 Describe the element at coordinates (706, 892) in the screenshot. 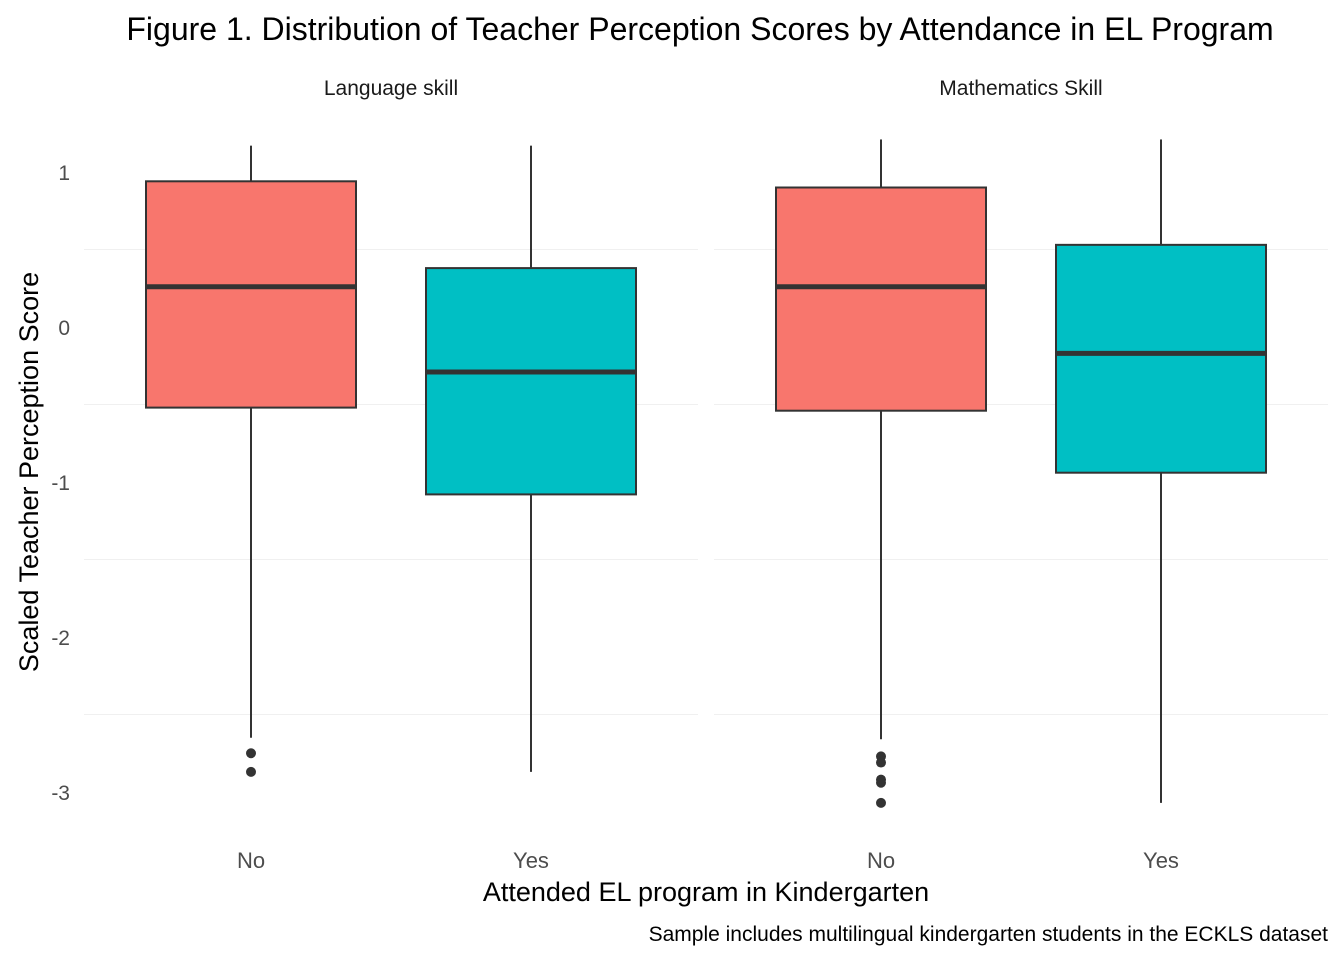

I see `x-axis-label: Attended EL program in Kindergarten` at that location.